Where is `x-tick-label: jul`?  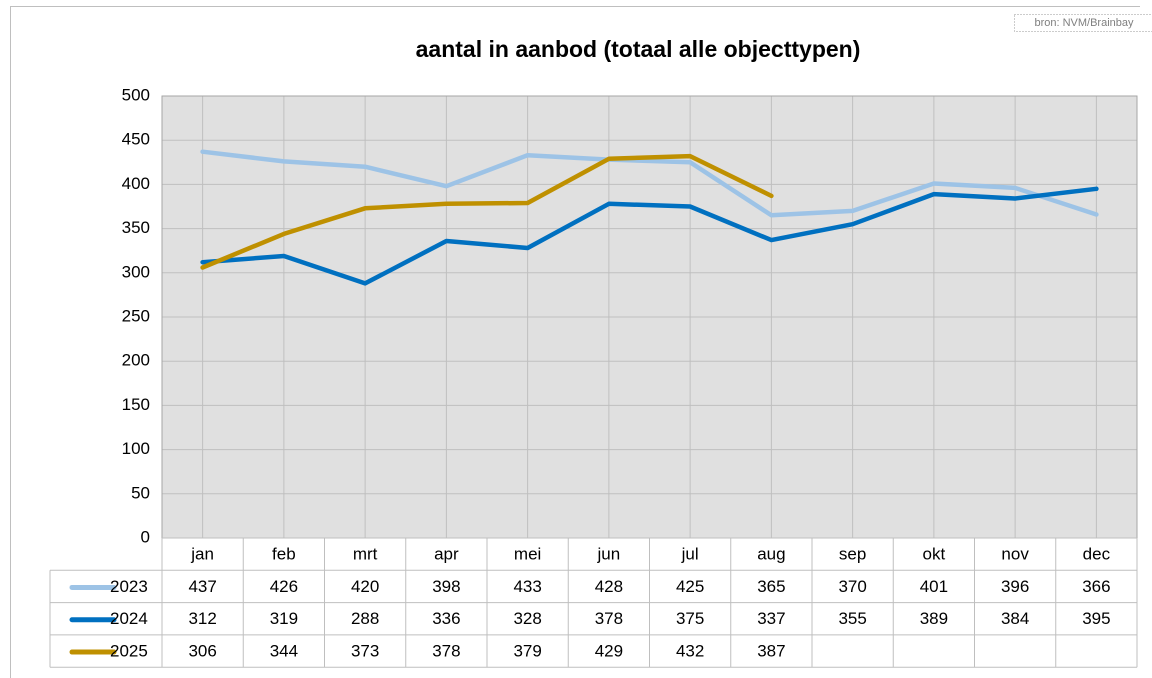
x-tick-label: jul is located at coordinates (690, 554).